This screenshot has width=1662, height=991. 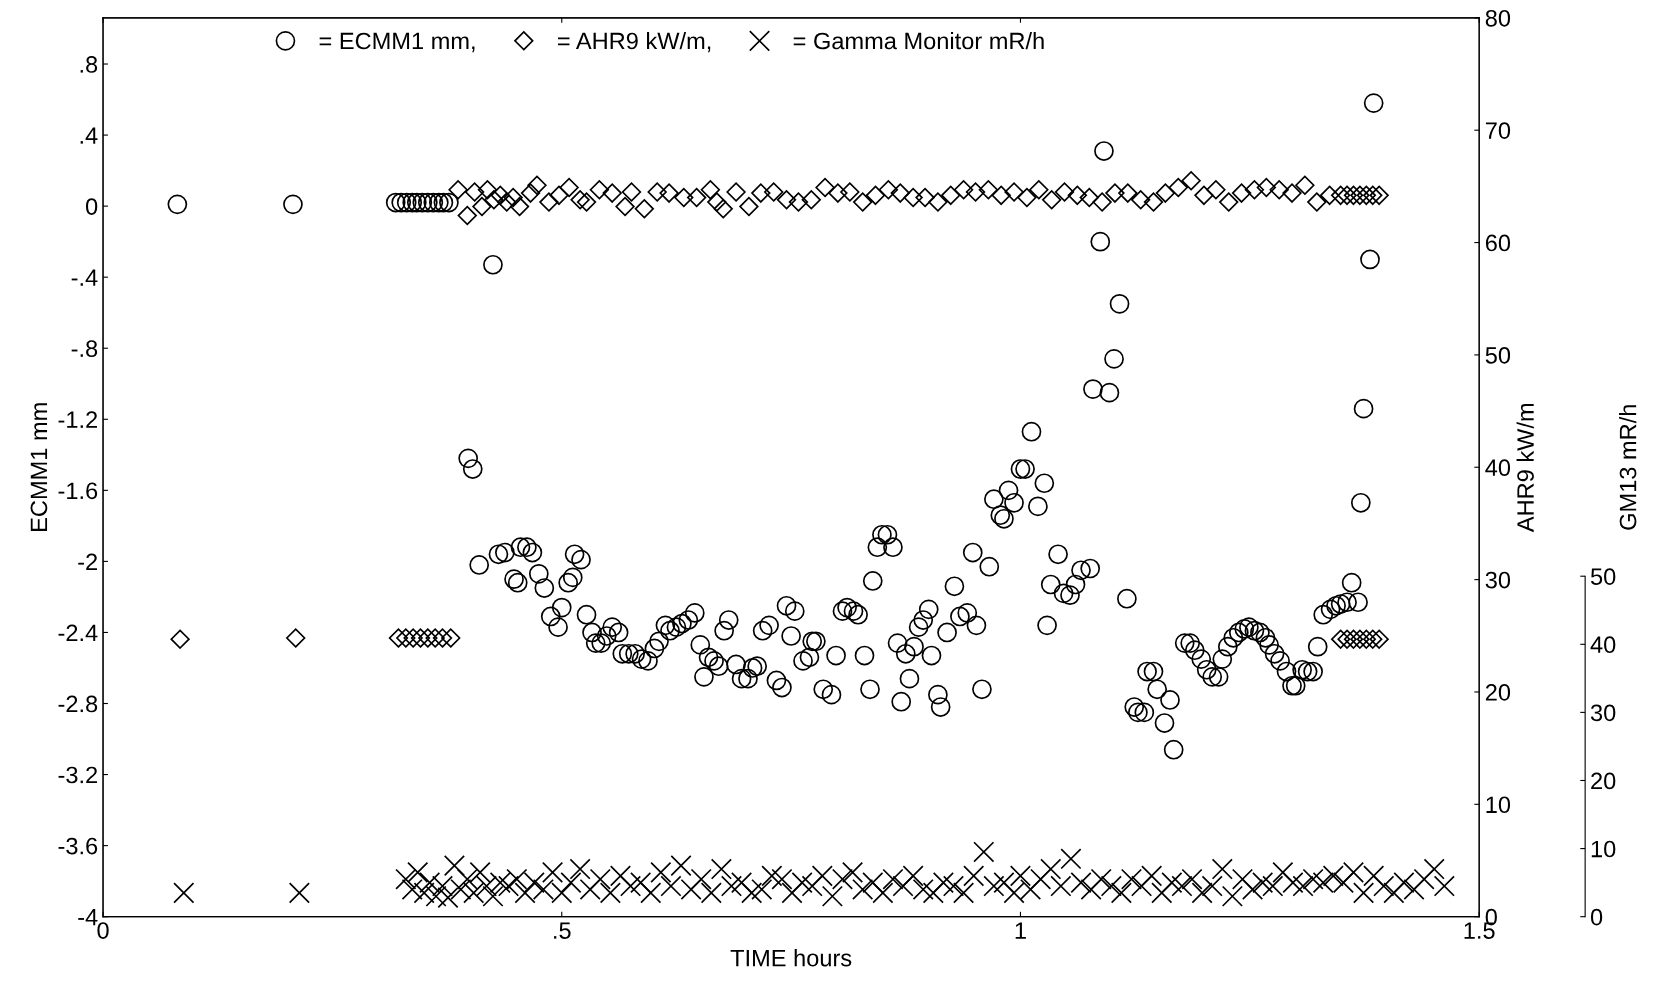 I want to click on y-tick-label: -2.8, so click(x=78, y=704).